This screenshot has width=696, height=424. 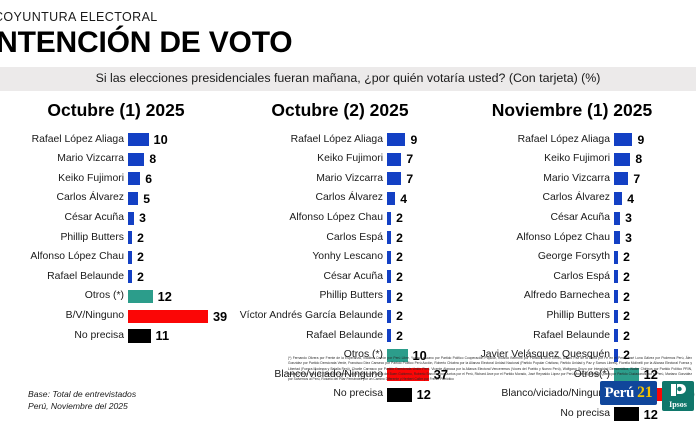 I want to click on bar-row: George Forsyth 2, so click(x=572, y=258).